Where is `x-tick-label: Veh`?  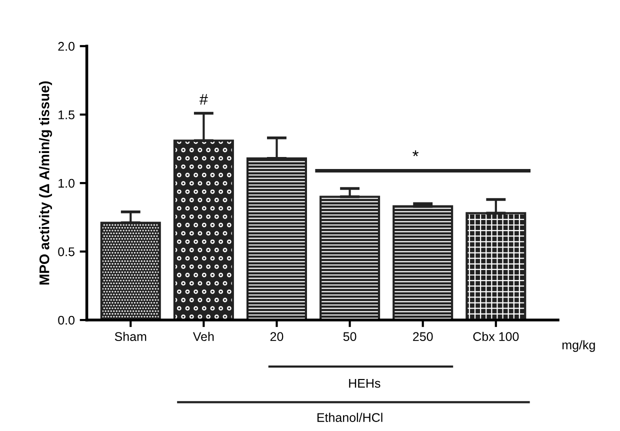
x-tick-label: Veh is located at coordinates (203, 337).